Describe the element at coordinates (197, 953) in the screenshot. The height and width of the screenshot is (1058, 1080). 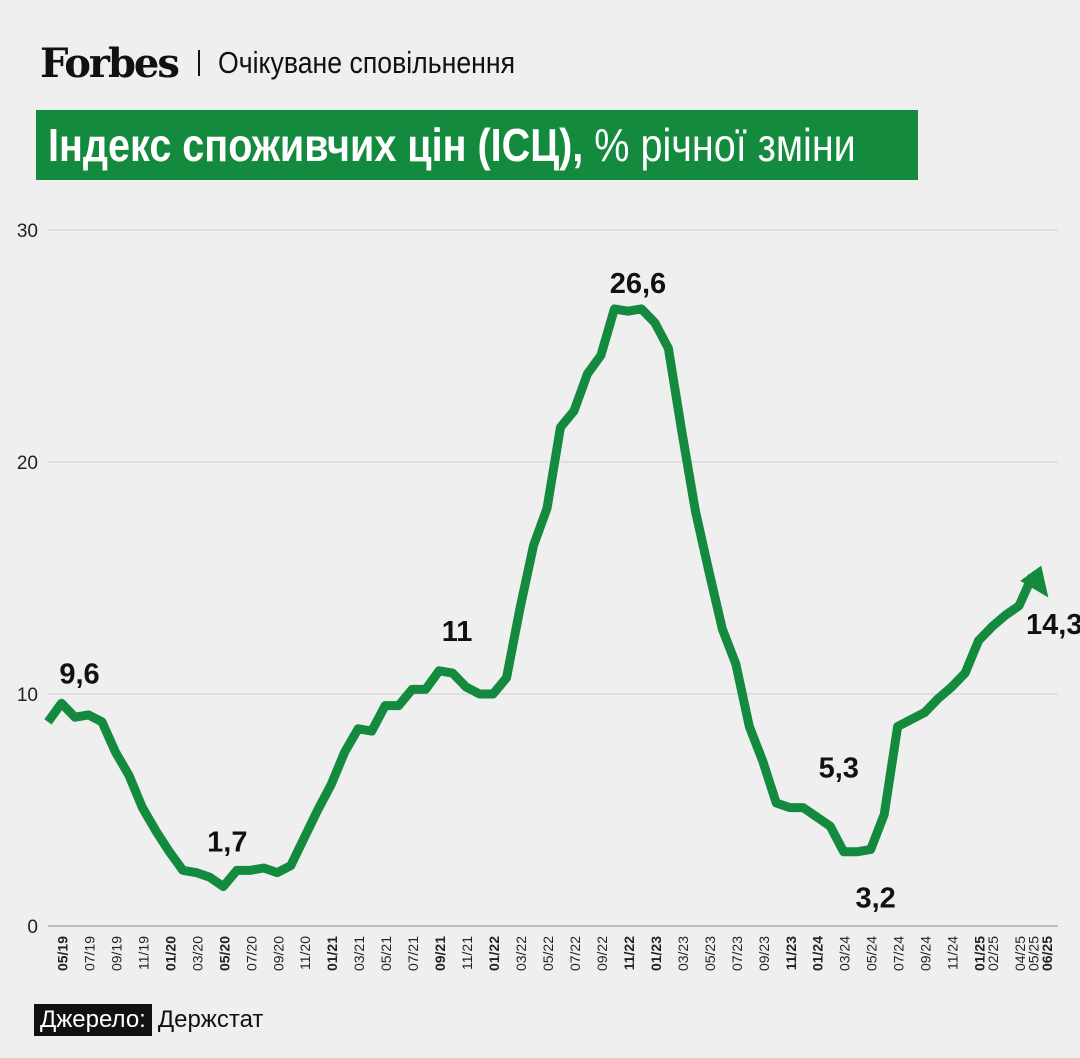
I see `x-tick-label: 03/20` at that location.